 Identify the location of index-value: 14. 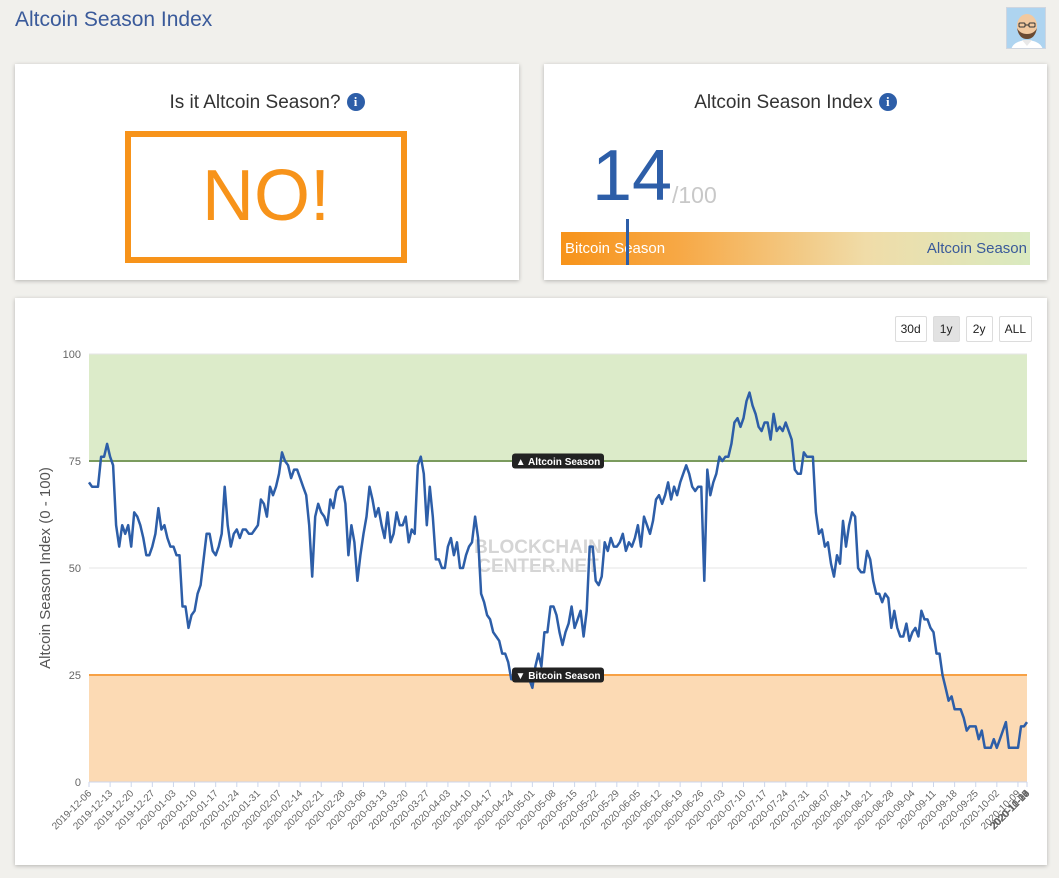
(632, 176).